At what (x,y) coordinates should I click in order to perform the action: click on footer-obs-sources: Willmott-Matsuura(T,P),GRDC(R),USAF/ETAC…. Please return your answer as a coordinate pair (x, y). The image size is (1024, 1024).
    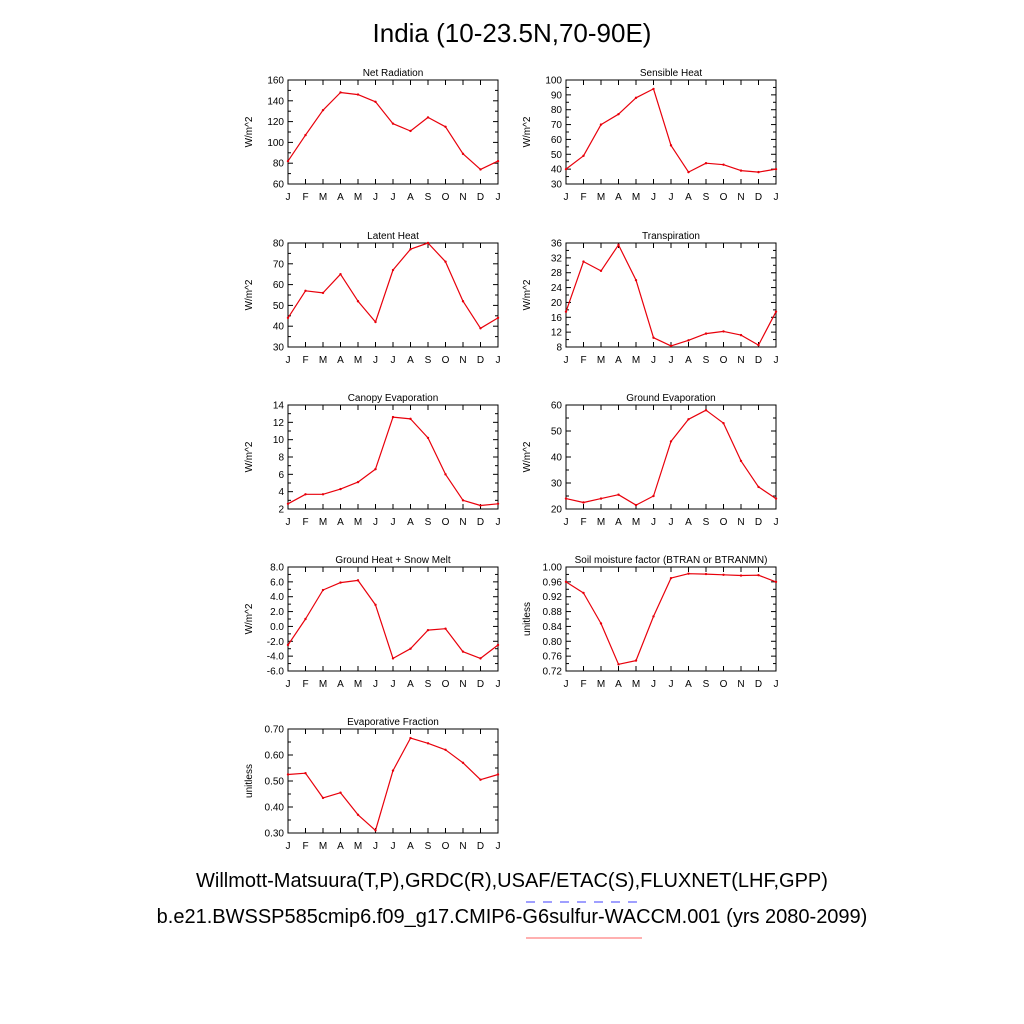
    Looking at the image, I should click on (512, 881).